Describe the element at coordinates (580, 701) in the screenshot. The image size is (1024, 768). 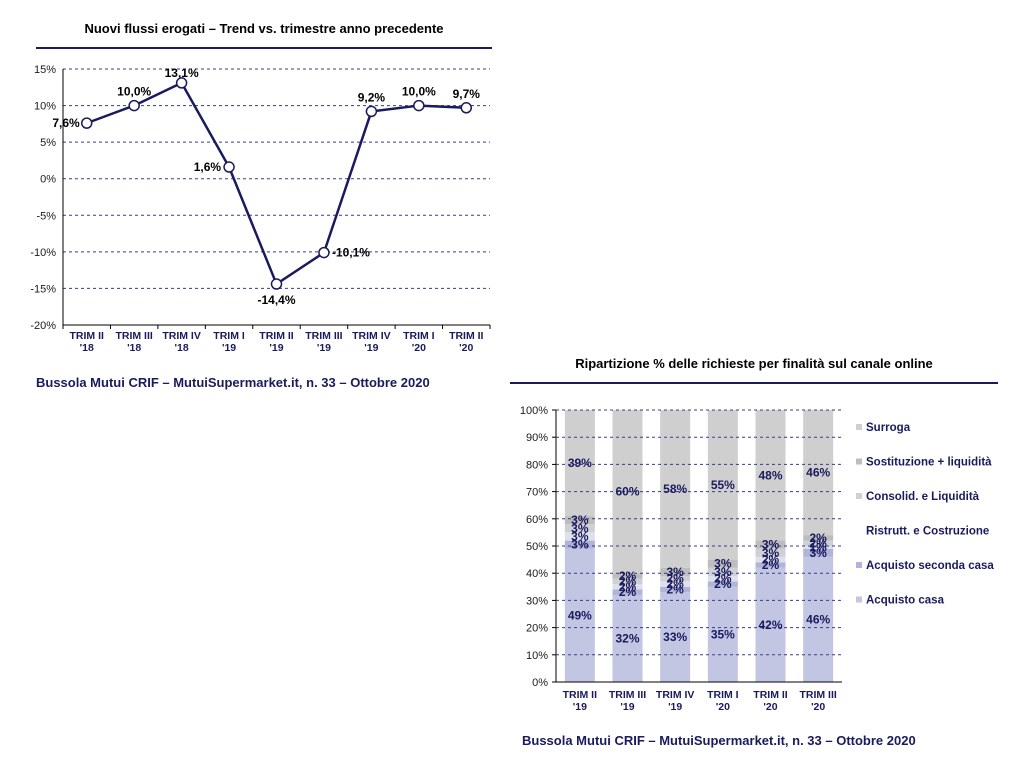
I see `bar-xtick-label: TRIM II '19` at that location.